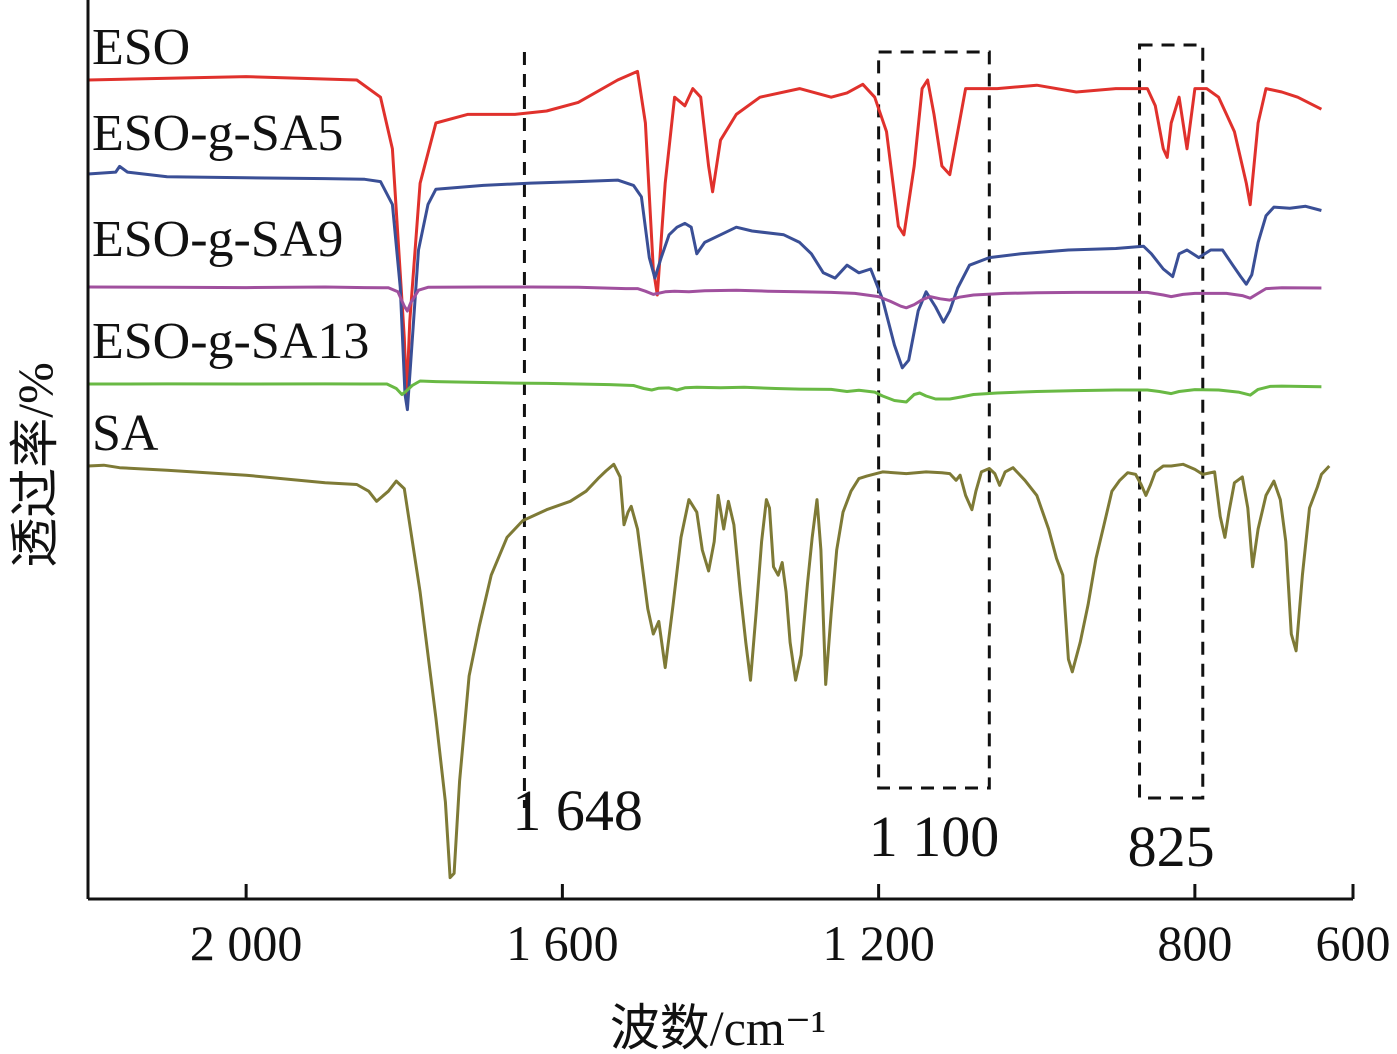 Image resolution: width=1397 pixels, height=1054 pixels. Describe the element at coordinates (934, 420) in the screenshot. I see `annotation-1-100-box` at that location.